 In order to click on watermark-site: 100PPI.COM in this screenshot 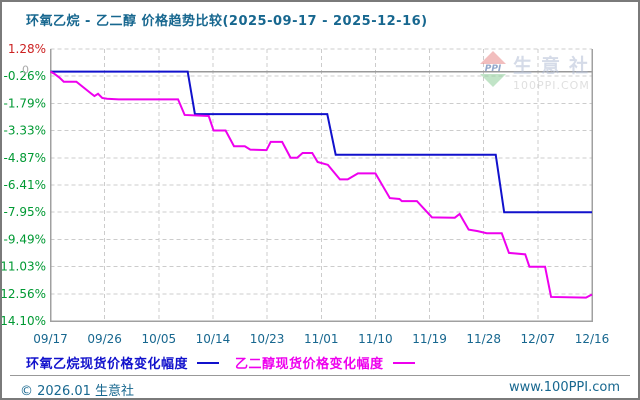, I will do `click(551, 85)`.